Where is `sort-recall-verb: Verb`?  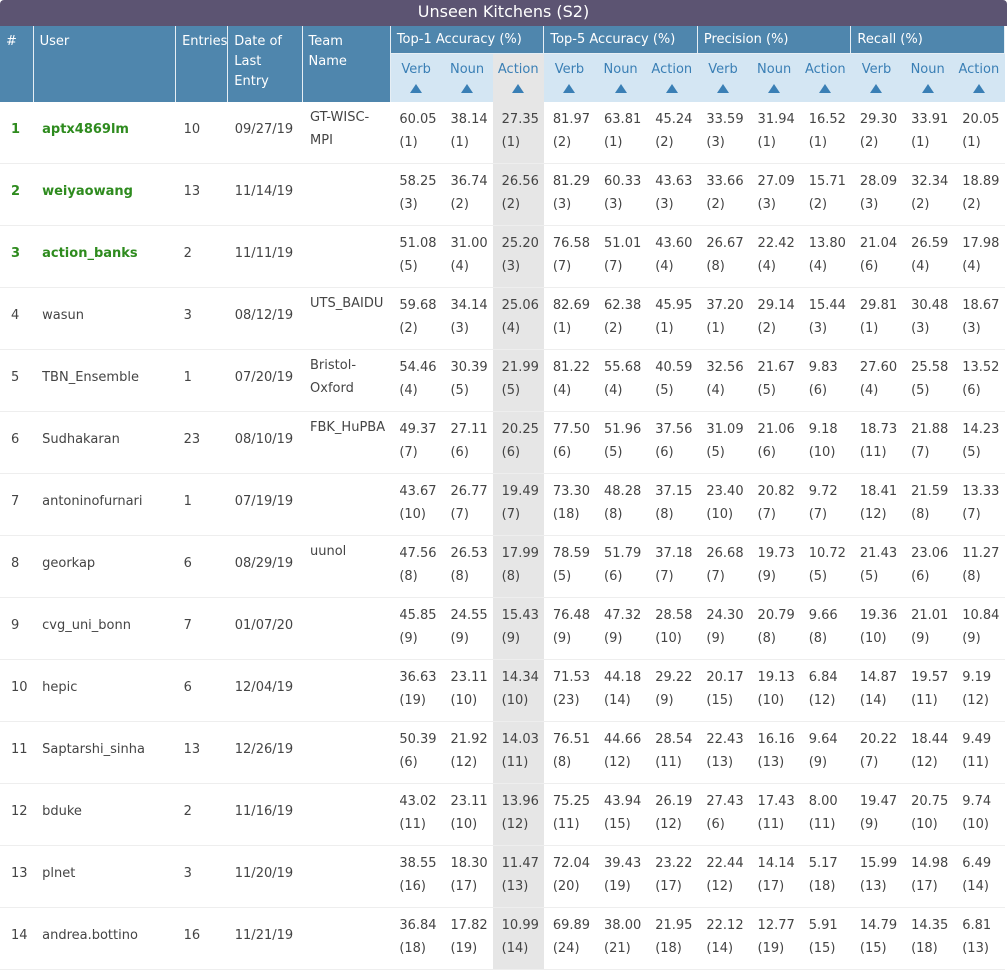
sort-recall-verb: Verb is located at coordinates (876, 77).